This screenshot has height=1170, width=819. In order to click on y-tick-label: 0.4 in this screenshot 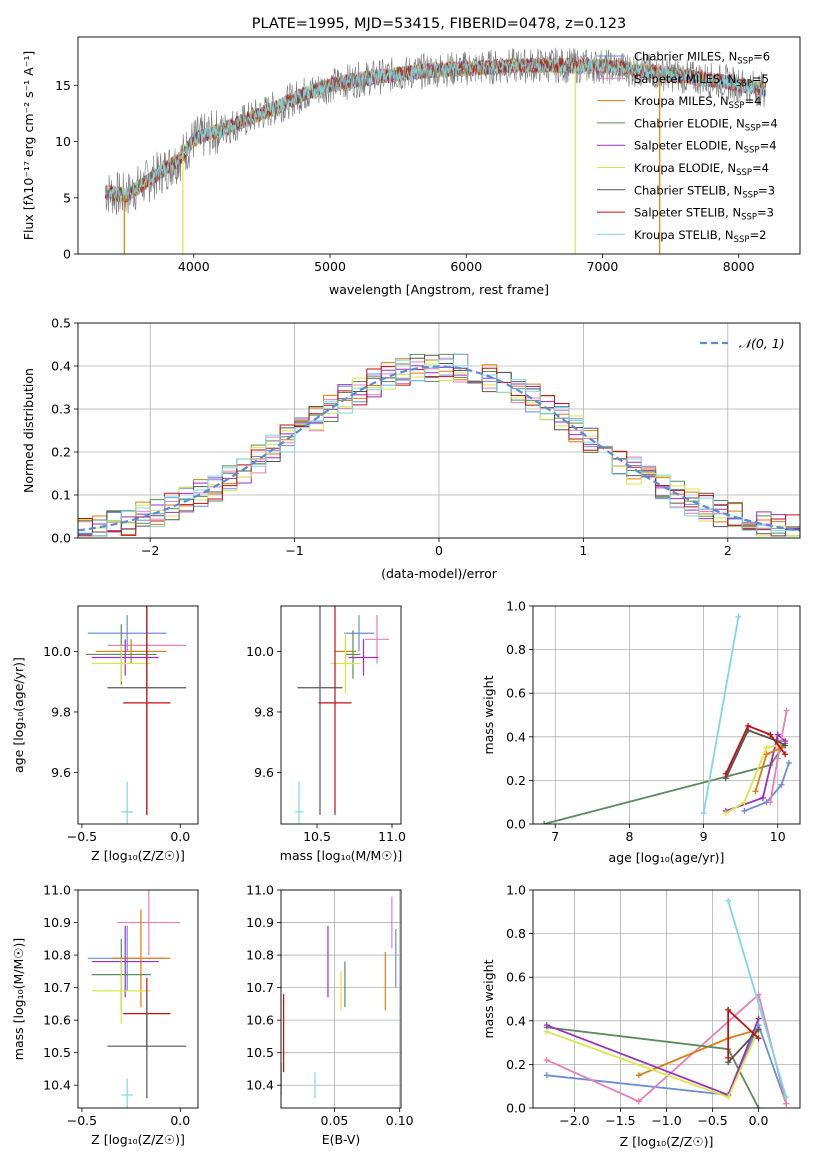, I will do `click(516, 1020)`.